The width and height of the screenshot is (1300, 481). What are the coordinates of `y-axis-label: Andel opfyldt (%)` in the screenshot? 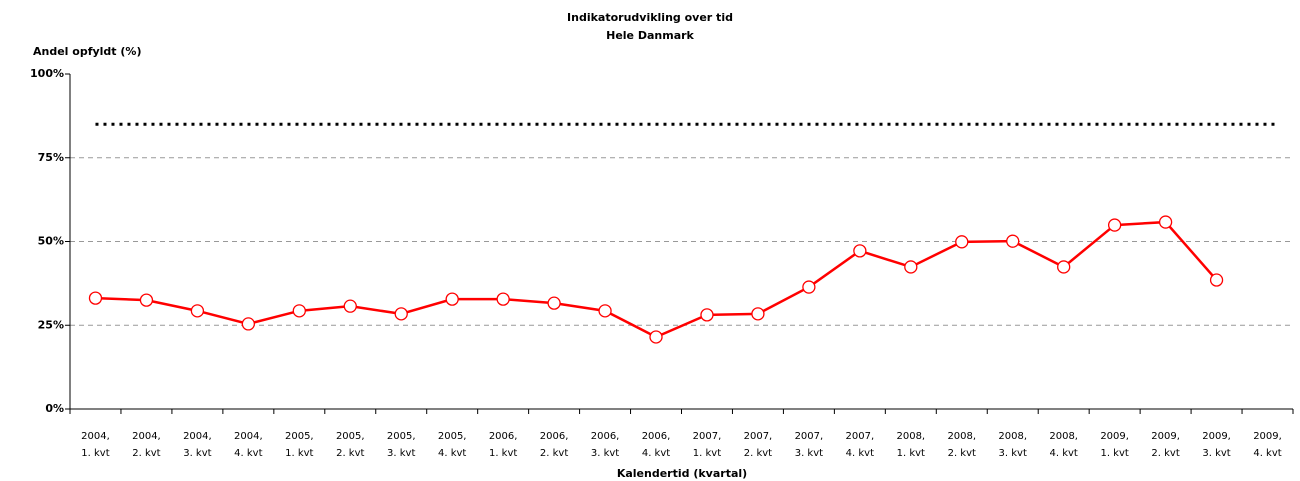 It's located at (87, 51).